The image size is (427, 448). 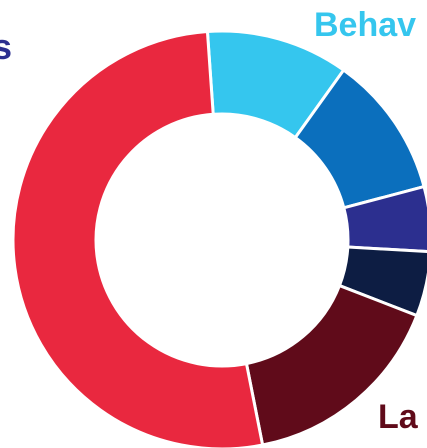 What do you see at coordinates (6, 46) in the screenshot?
I see `partial-category-label-left: s` at bounding box center [6, 46].